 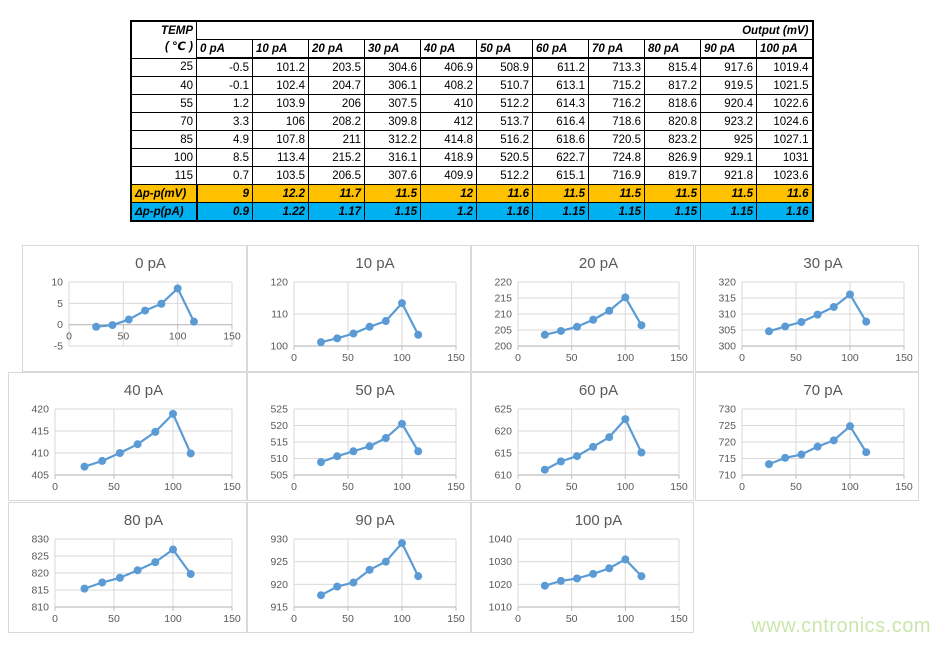 What do you see at coordinates (822, 390) in the screenshot?
I see `chart-title: 70 pA` at bounding box center [822, 390].